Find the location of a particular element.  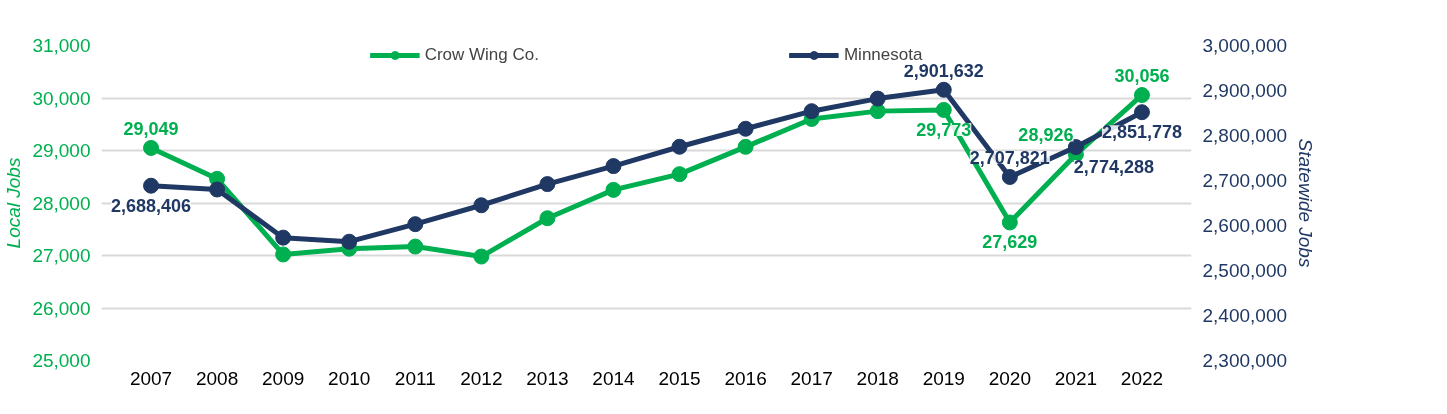

y2-tick-label: 2,800,000 is located at coordinates (1245, 135).